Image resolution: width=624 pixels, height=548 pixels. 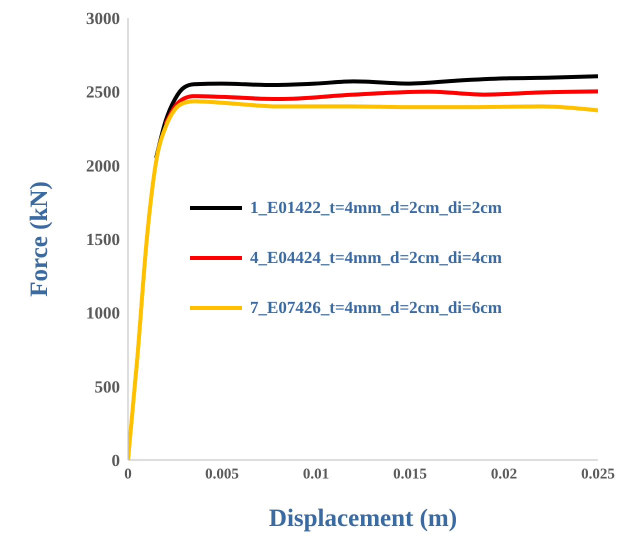 What do you see at coordinates (39, 239) in the screenshot?
I see `y-axis-title: Force (kN)` at bounding box center [39, 239].